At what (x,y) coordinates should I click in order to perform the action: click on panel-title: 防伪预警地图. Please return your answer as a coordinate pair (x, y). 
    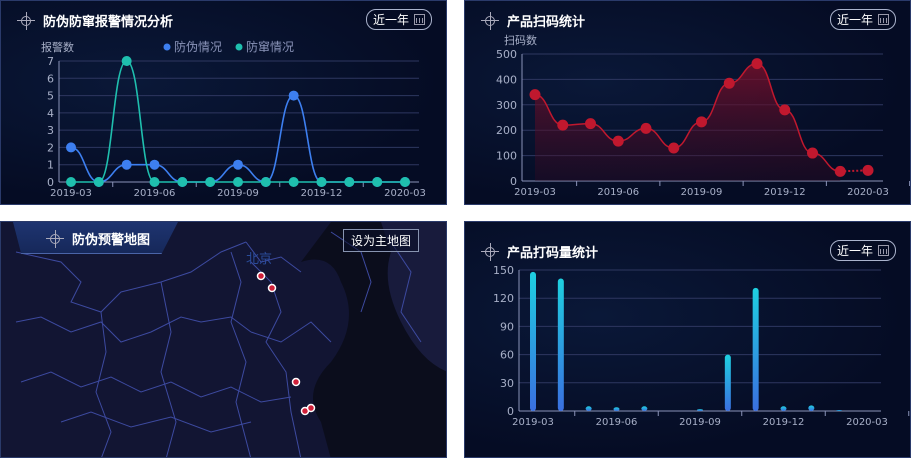
    Looking at the image, I should click on (98, 238).